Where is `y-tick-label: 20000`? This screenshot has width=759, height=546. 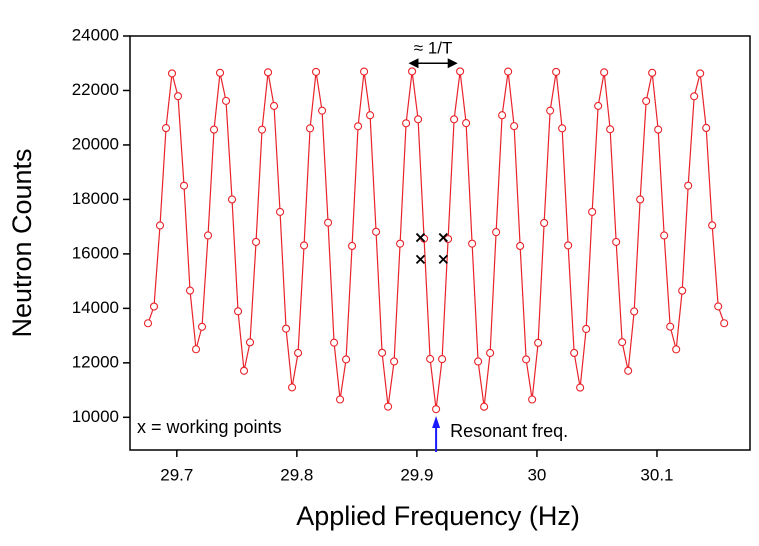 y-tick-label: 20000 is located at coordinates (95, 143).